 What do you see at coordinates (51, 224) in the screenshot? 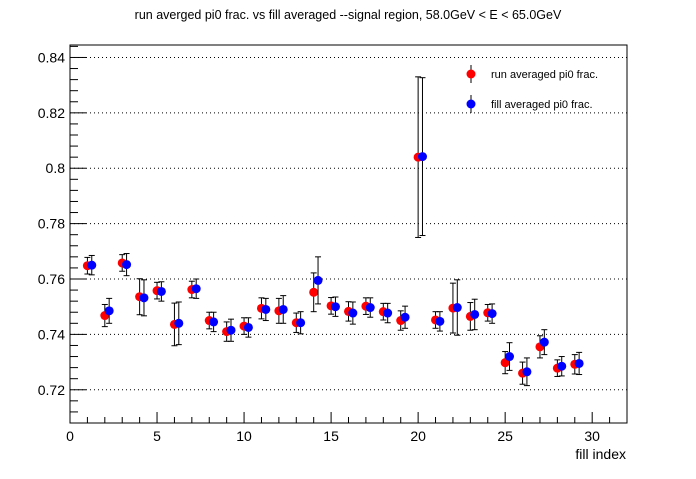
I see `y-tick-label: 0.78` at bounding box center [51, 224].